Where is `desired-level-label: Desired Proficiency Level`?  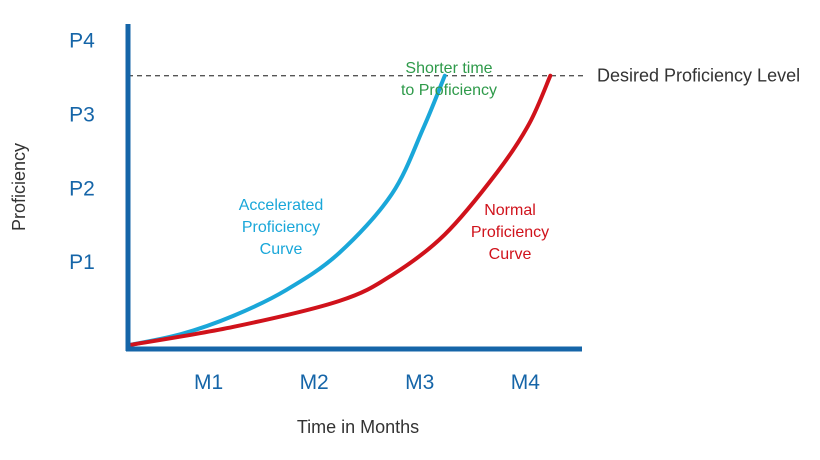
desired-level-label: Desired Proficiency Level is located at coordinates (698, 76).